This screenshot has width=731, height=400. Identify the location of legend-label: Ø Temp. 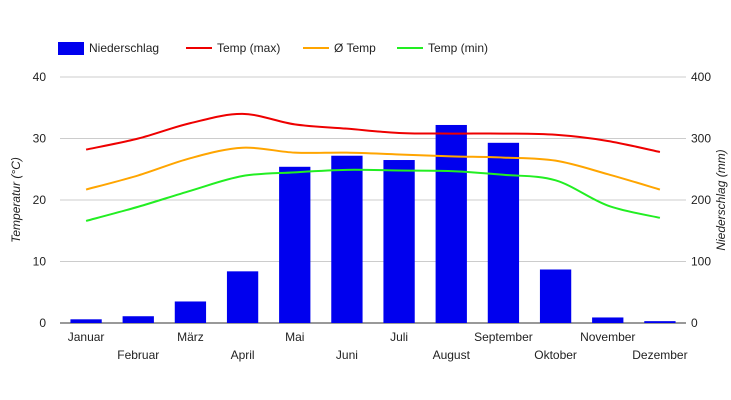
(355, 48).